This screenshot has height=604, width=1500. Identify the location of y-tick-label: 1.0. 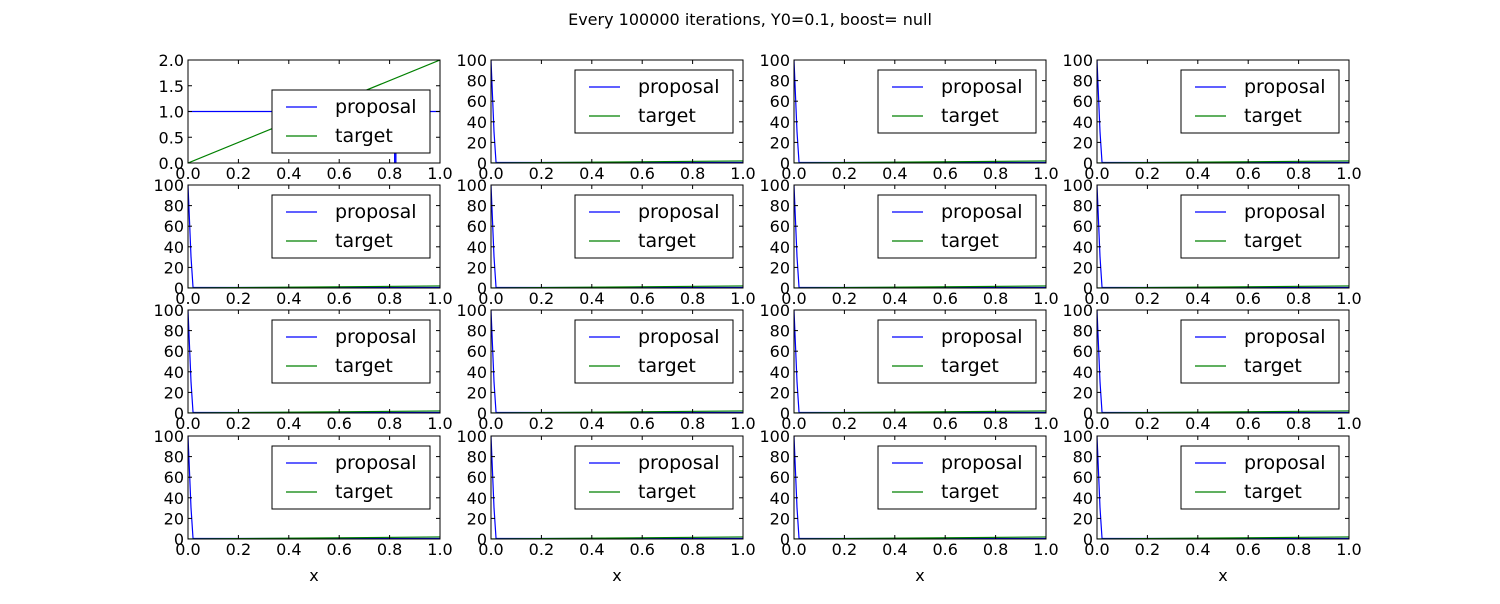
(171, 112).